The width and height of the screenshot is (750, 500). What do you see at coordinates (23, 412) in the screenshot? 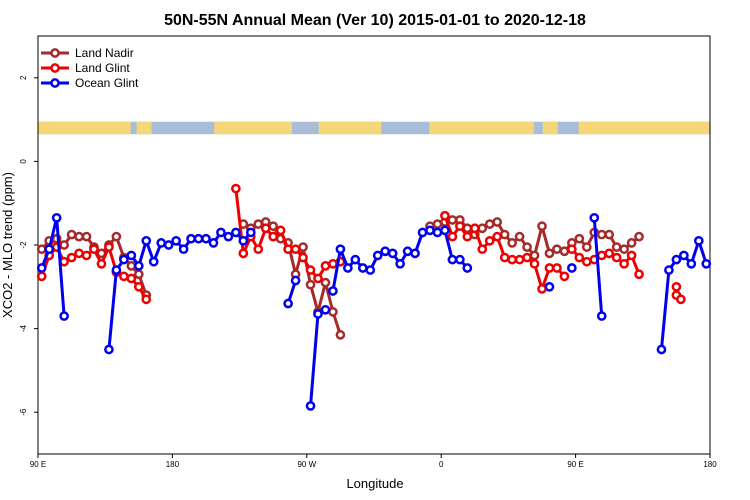
I see `y-tick-label: -6` at bounding box center [23, 412].